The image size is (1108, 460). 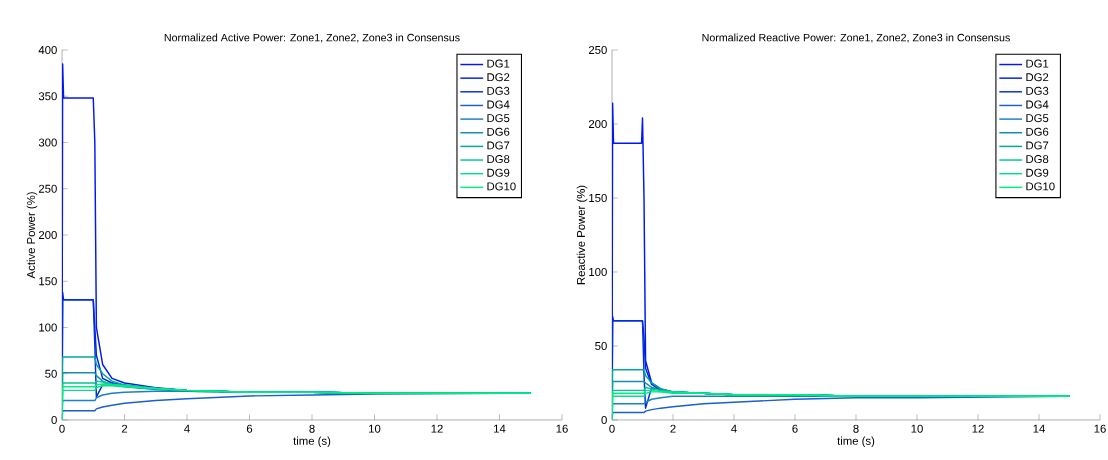 What do you see at coordinates (856, 38) in the screenshot?
I see `chart-title: Normalized Reactive Power: Zone1, Zone2, Zone3 in Consensus` at bounding box center [856, 38].